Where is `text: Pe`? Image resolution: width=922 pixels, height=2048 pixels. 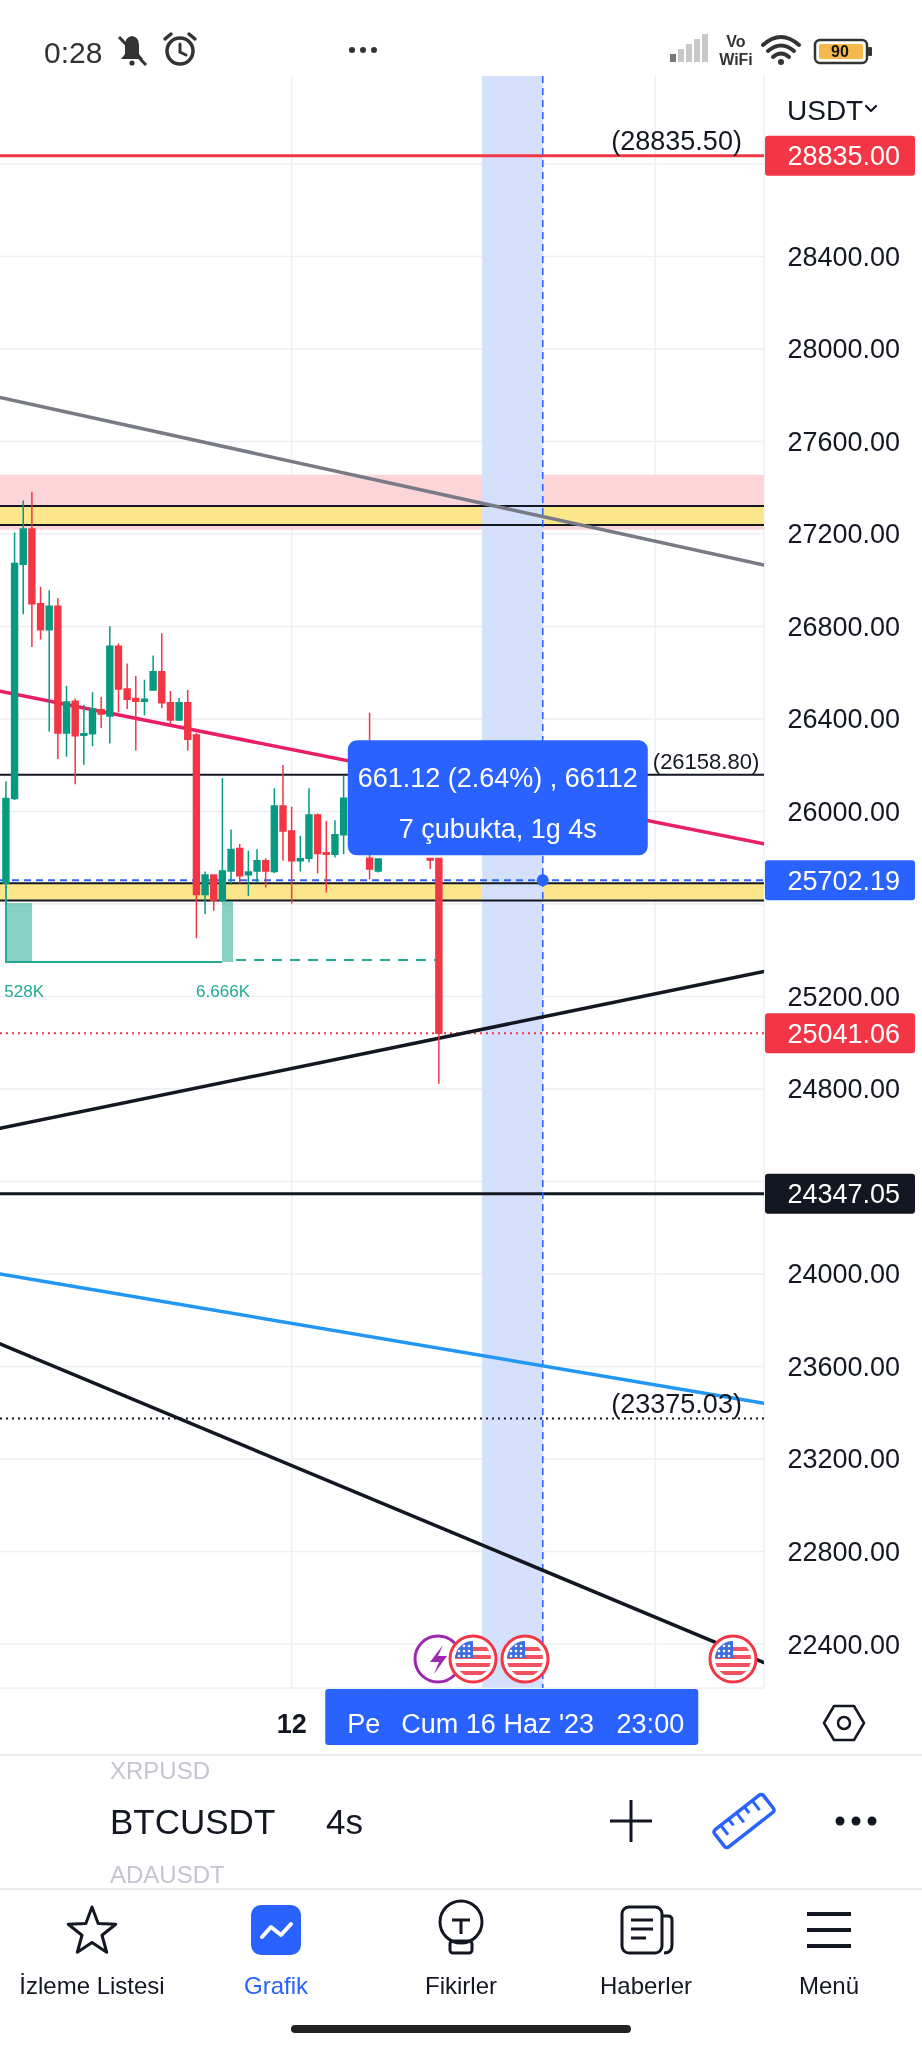 text: Pe is located at coordinates (364, 1724).